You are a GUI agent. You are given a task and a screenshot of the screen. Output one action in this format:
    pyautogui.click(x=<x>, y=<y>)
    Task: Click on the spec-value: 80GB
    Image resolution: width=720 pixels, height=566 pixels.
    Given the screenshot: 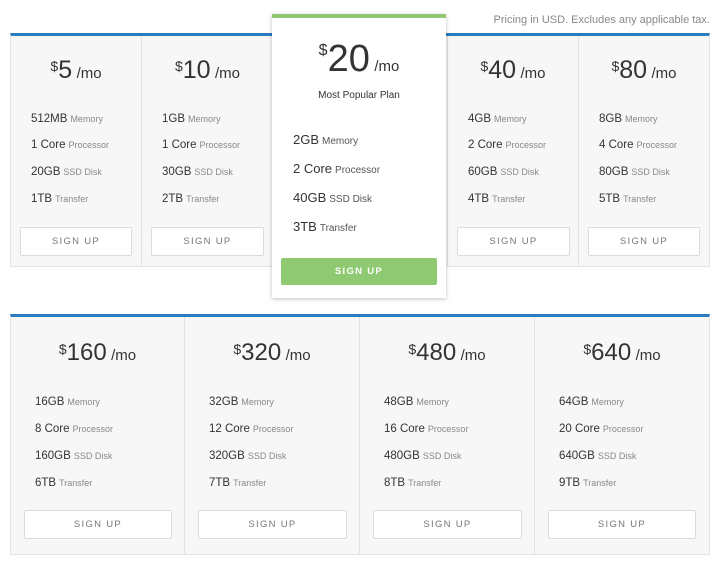 What is the action you would take?
    pyautogui.click(x=614, y=172)
    